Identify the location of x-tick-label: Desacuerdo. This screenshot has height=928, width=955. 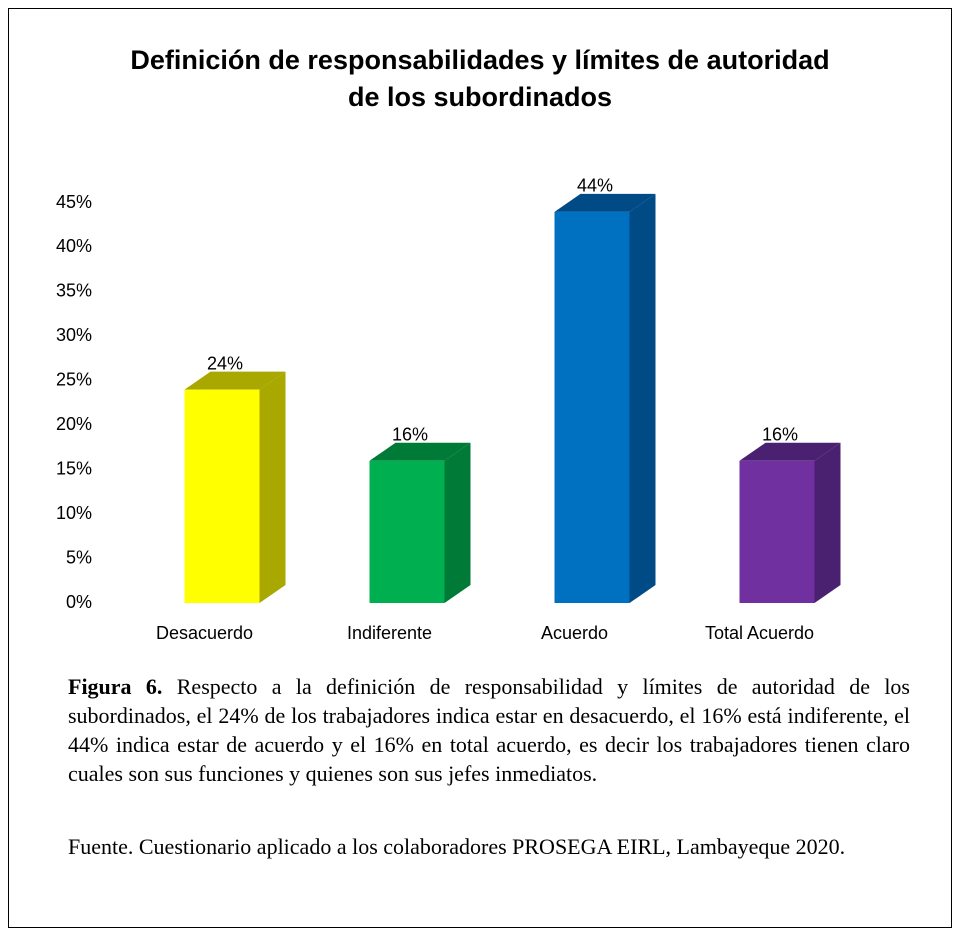
(204, 633).